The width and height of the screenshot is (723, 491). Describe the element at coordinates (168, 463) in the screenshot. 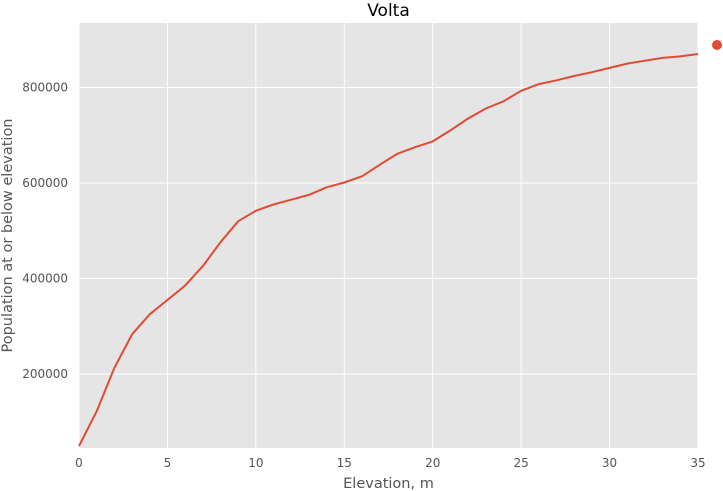

I see `x-tick-label: 5` at that location.